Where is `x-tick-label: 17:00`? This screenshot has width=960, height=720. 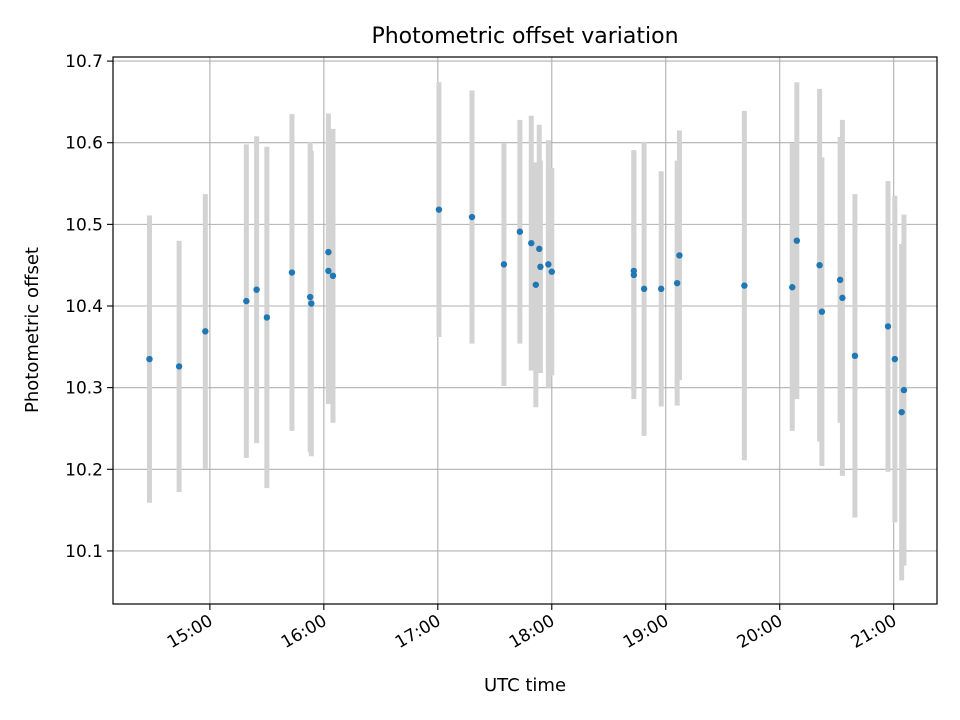 x-tick-label: 17:00 is located at coordinates (418, 632).